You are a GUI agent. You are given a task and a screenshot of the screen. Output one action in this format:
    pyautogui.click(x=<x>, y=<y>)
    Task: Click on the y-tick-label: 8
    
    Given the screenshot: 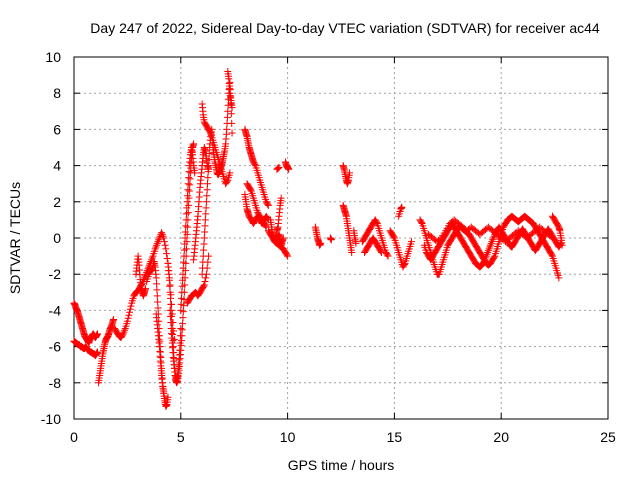 What is the action you would take?
    pyautogui.click(x=57, y=93)
    